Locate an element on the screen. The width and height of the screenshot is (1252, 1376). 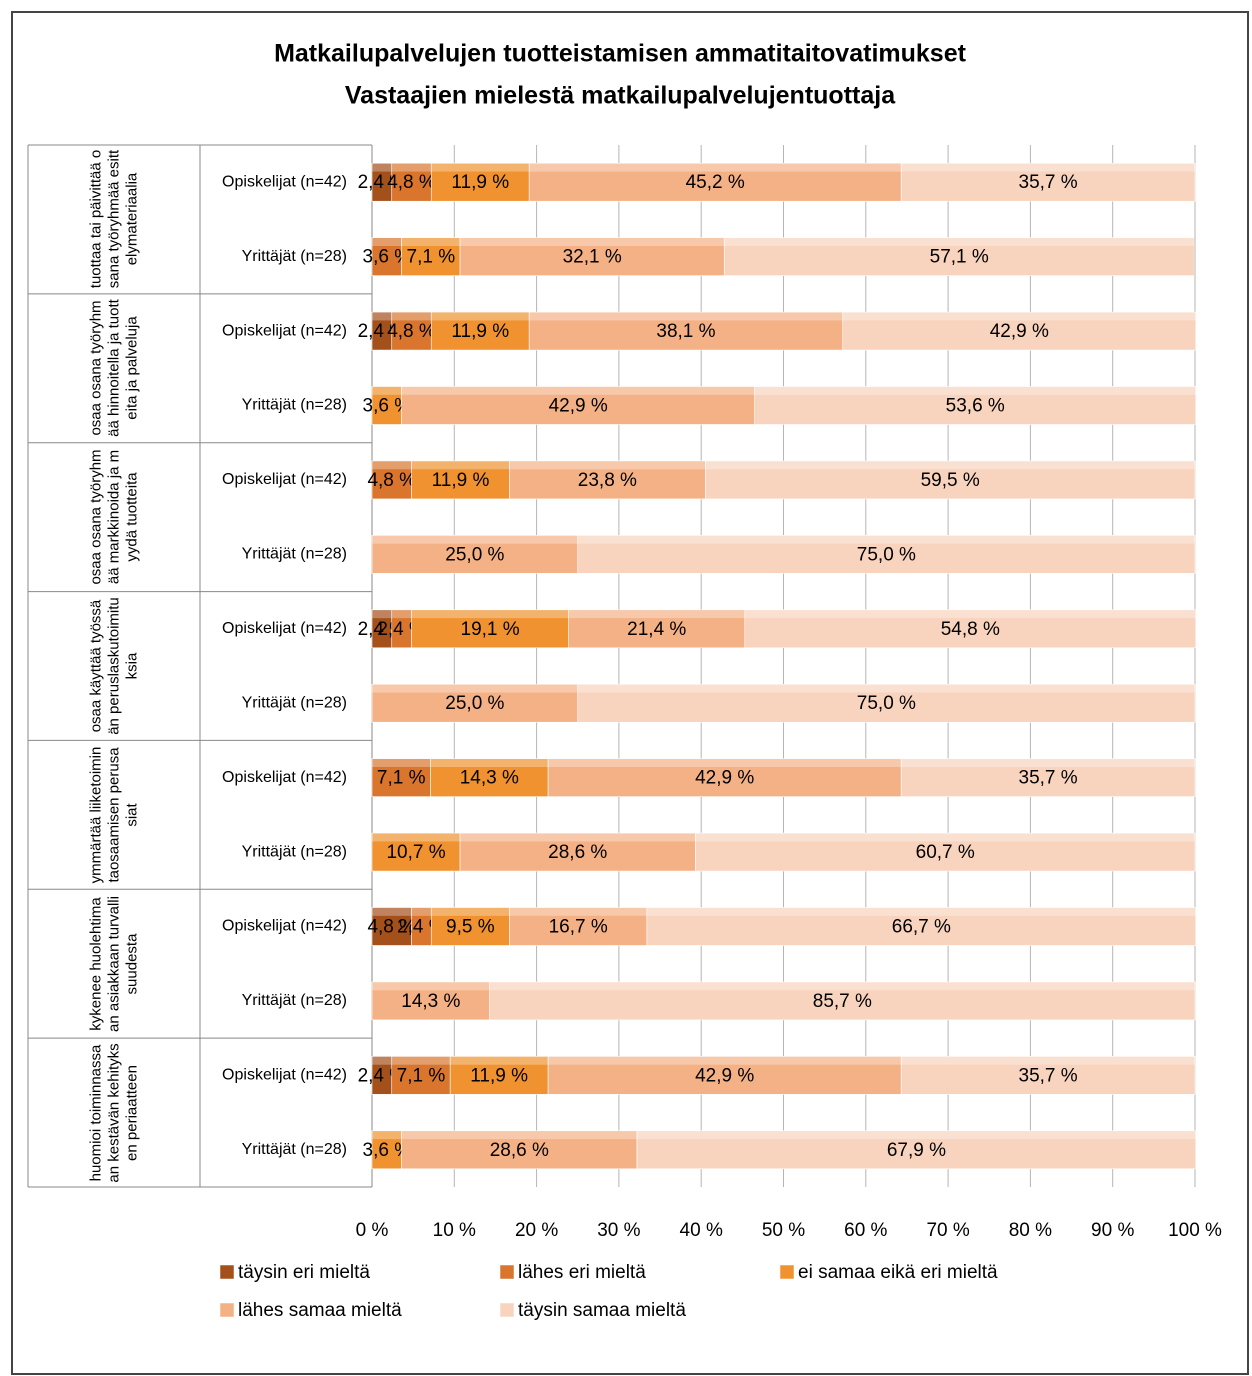
x-tick-label: 10 % is located at coordinates (454, 1230).